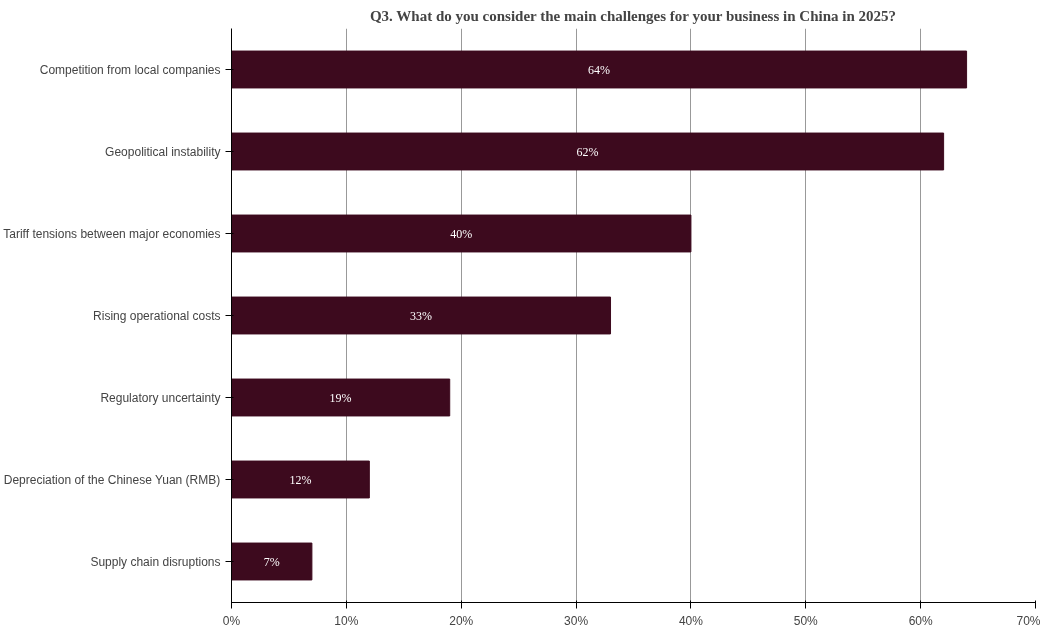 Image resolution: width=1049 pixels, height=642 pixels. Describe the element at coordinates (920, 620) in the screenshot. I see `x-tick-label: 60%` at that location.